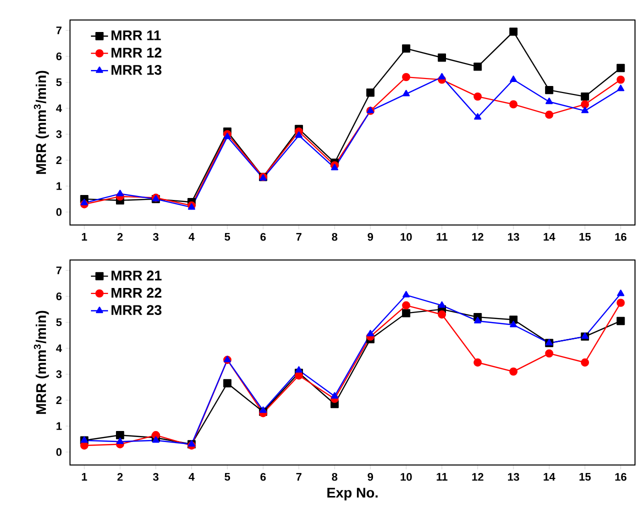 This screenshot has width=639, height=527. What do you see at coordinates (137, 69) in the screenshot?
I see `legend-label: MRR 13` at bounding box center [137, 69].